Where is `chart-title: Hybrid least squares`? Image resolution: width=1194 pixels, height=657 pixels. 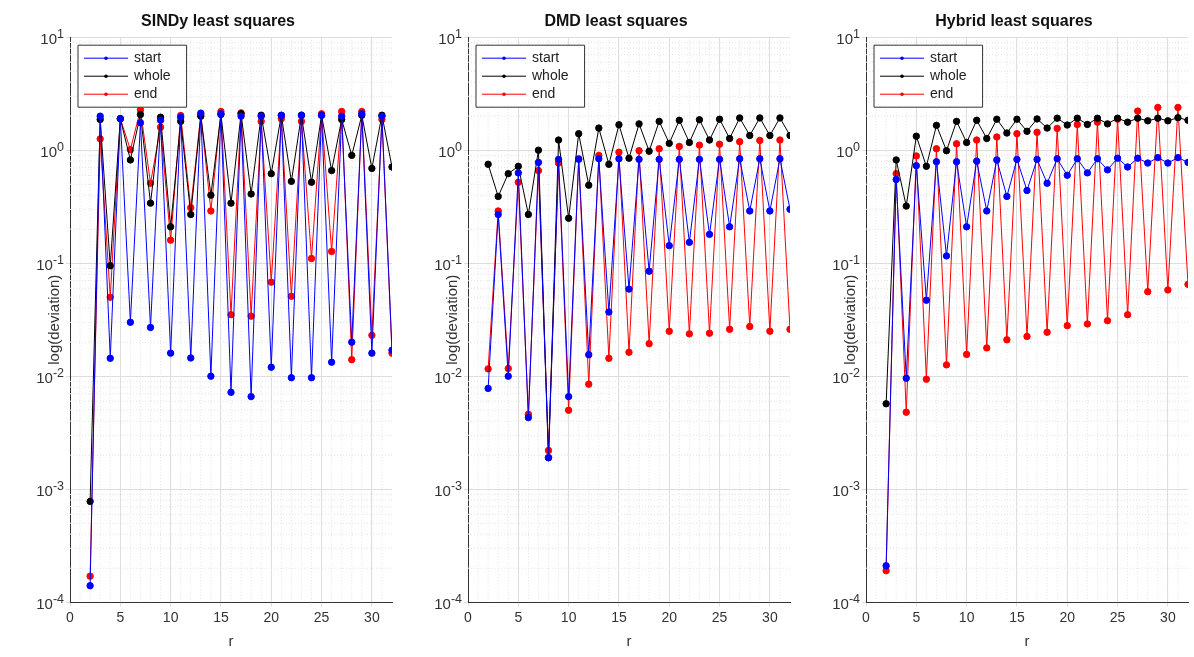
chart-title: Hybrid least squares is located at coordinates (1014, 21).